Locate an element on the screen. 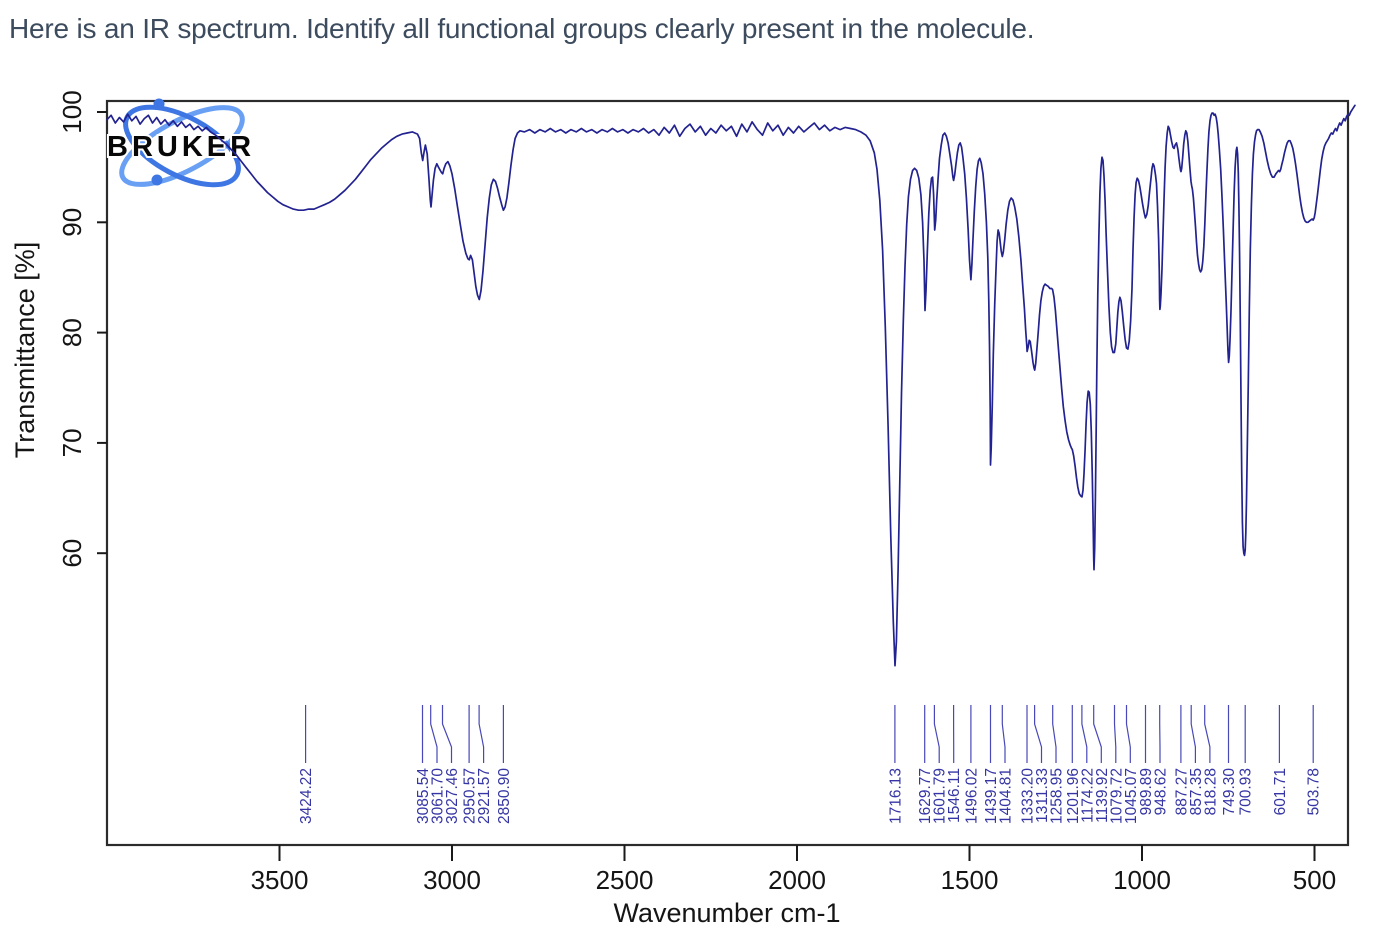 The width and height of the screenshot is (1380, 952). peak-label: 1404.81 is located at coordinates (1006, 796).